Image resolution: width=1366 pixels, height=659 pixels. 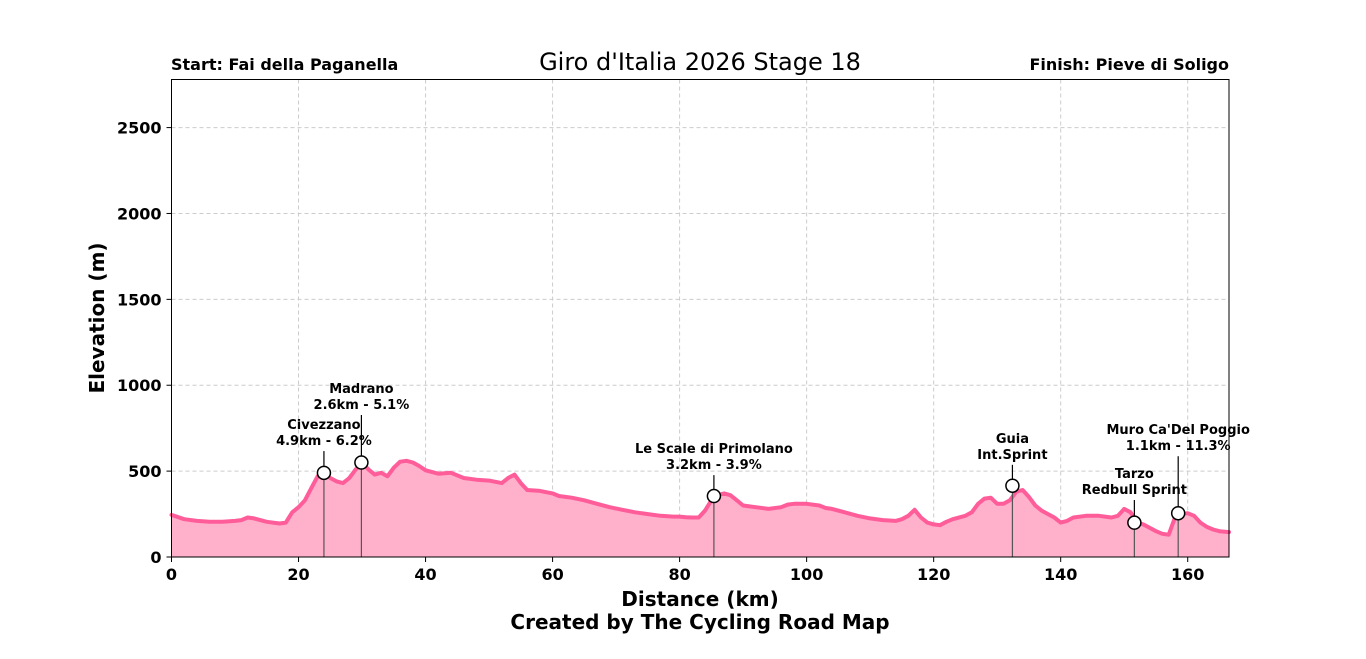 I want to click on x-tick-label: 80, so click(x=679, y=574).